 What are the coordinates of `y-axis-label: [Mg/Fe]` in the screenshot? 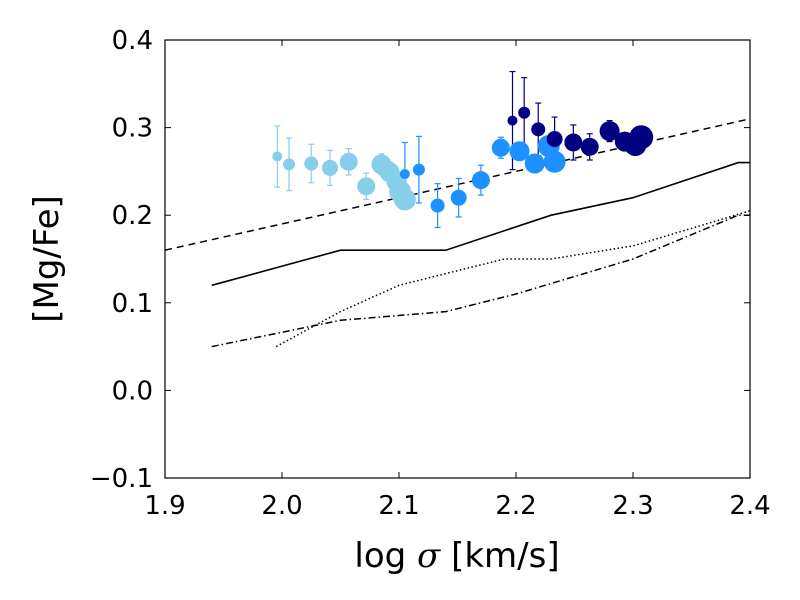 It's located at (47, 259).